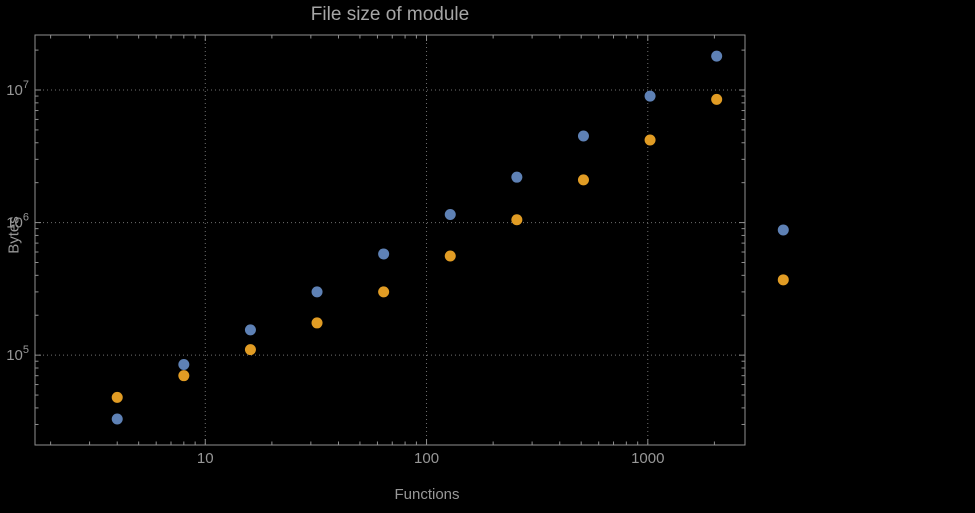 The image size is (975, 513). What do you see at coordinates (390, 14) in the screenshot?
I see `chart-title: File size of module` at bounding box center [390, 14].